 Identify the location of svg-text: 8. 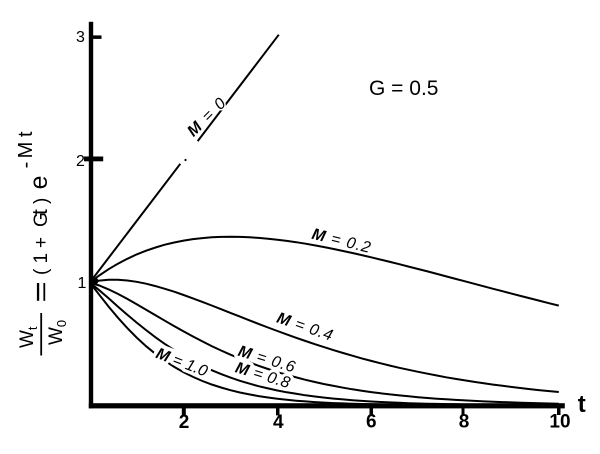
(464, 422).